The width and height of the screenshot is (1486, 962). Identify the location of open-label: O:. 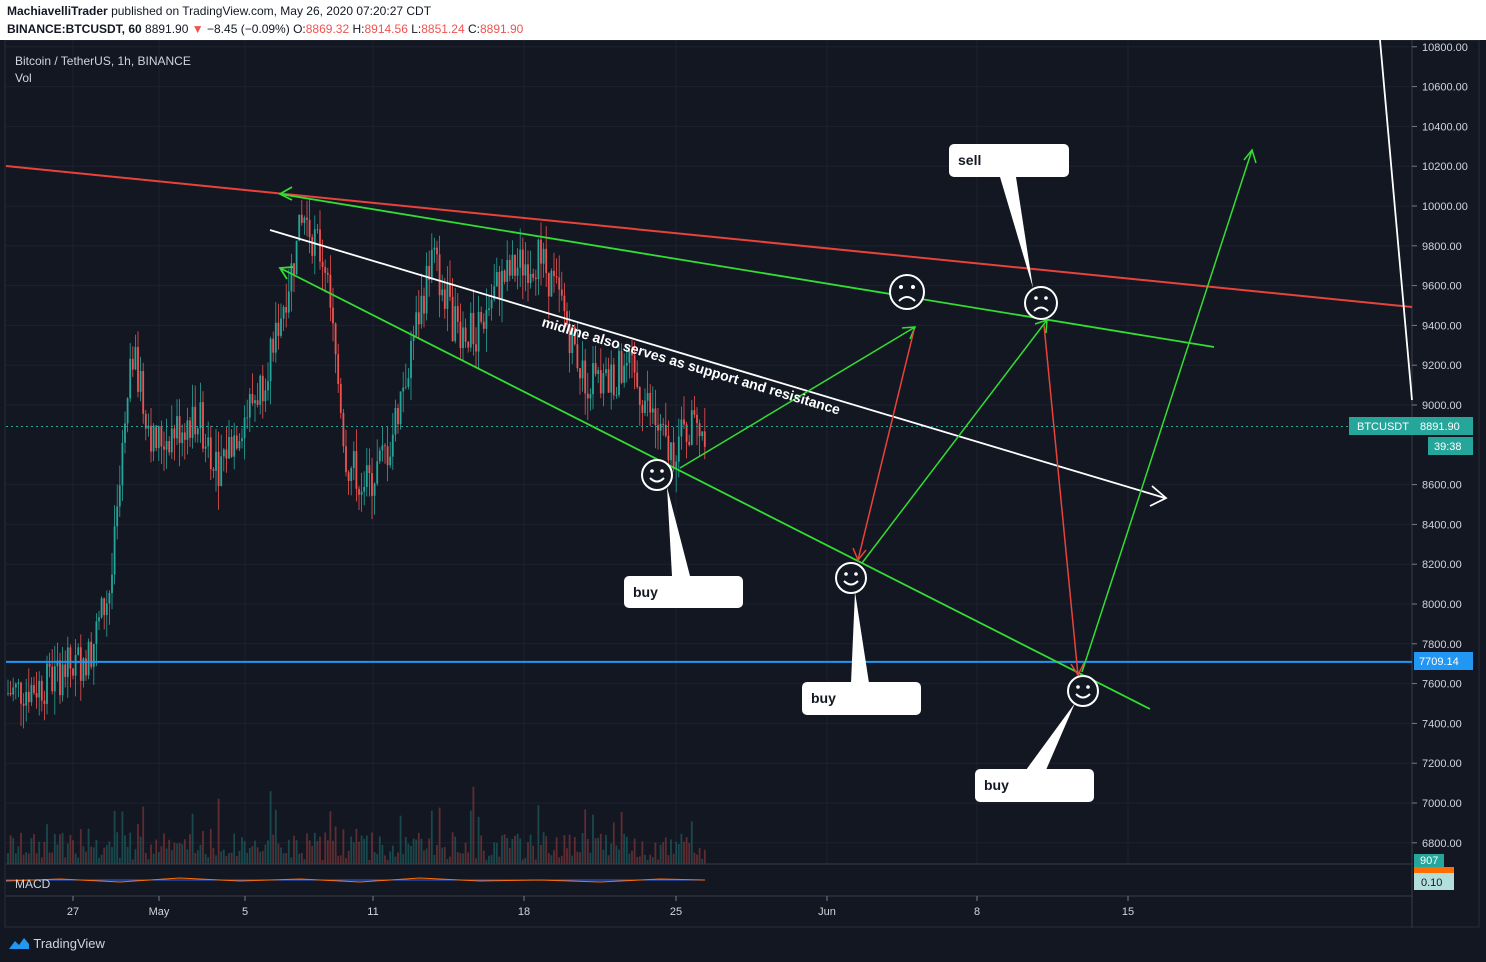
(299, 29).